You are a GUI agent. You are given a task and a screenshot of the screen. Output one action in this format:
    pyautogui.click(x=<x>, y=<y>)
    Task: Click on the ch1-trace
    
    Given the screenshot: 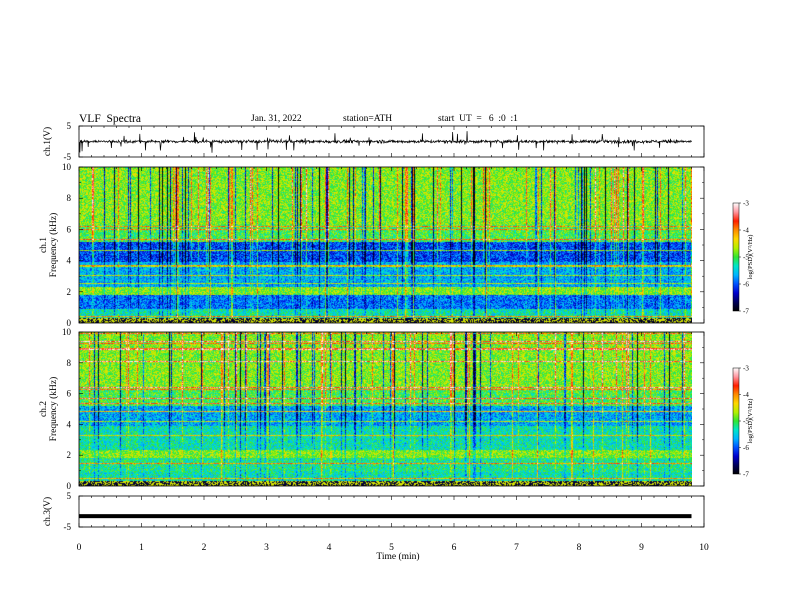 What is the action you would take?
    pyautogui.click(x=385, y=142)
    